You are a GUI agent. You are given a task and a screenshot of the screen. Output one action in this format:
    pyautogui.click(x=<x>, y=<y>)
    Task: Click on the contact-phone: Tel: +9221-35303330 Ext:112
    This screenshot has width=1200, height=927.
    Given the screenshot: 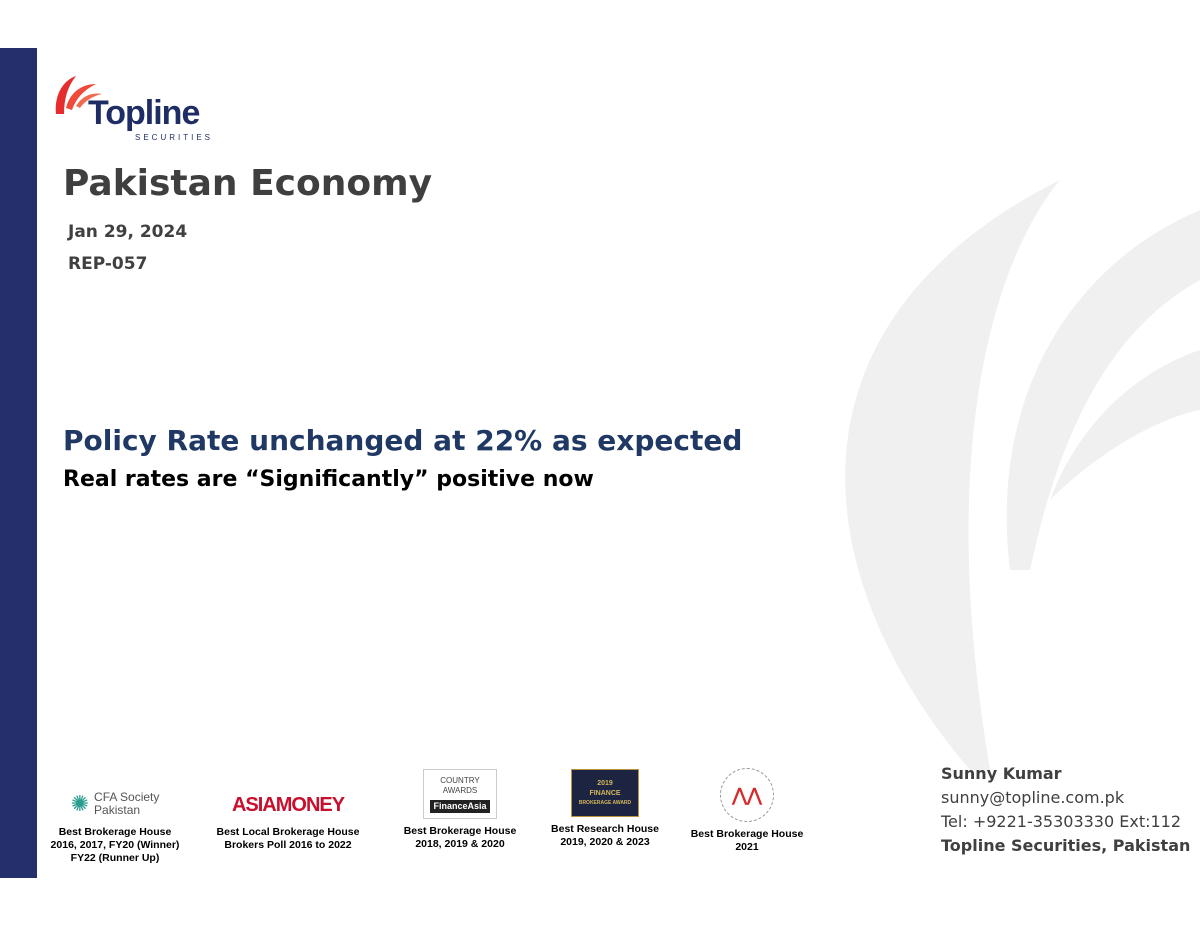 What is the action you would take?
    pyautogui.click(x=1061, y=821)
    